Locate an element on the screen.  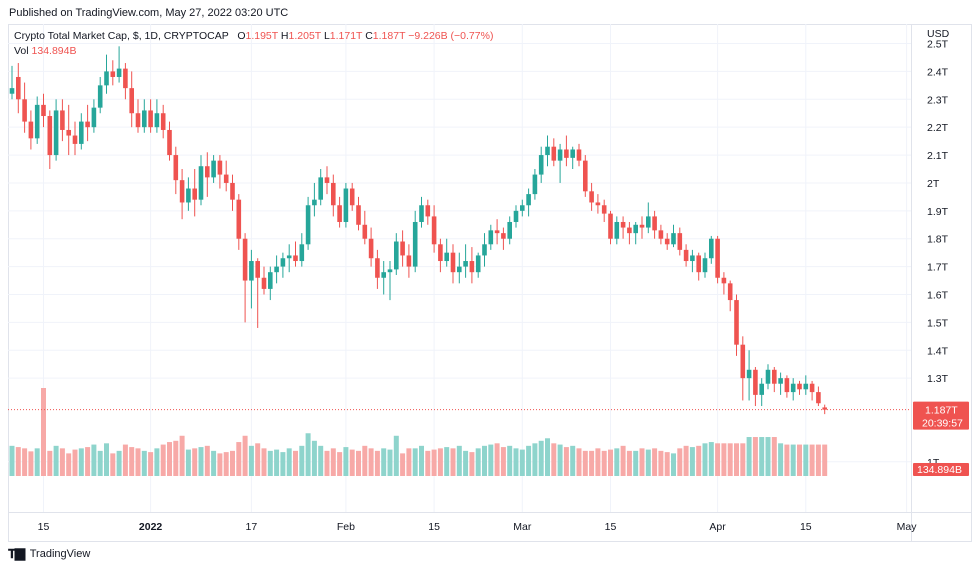
price-tick-label: 1.8T is located at coordinates (938, 240).